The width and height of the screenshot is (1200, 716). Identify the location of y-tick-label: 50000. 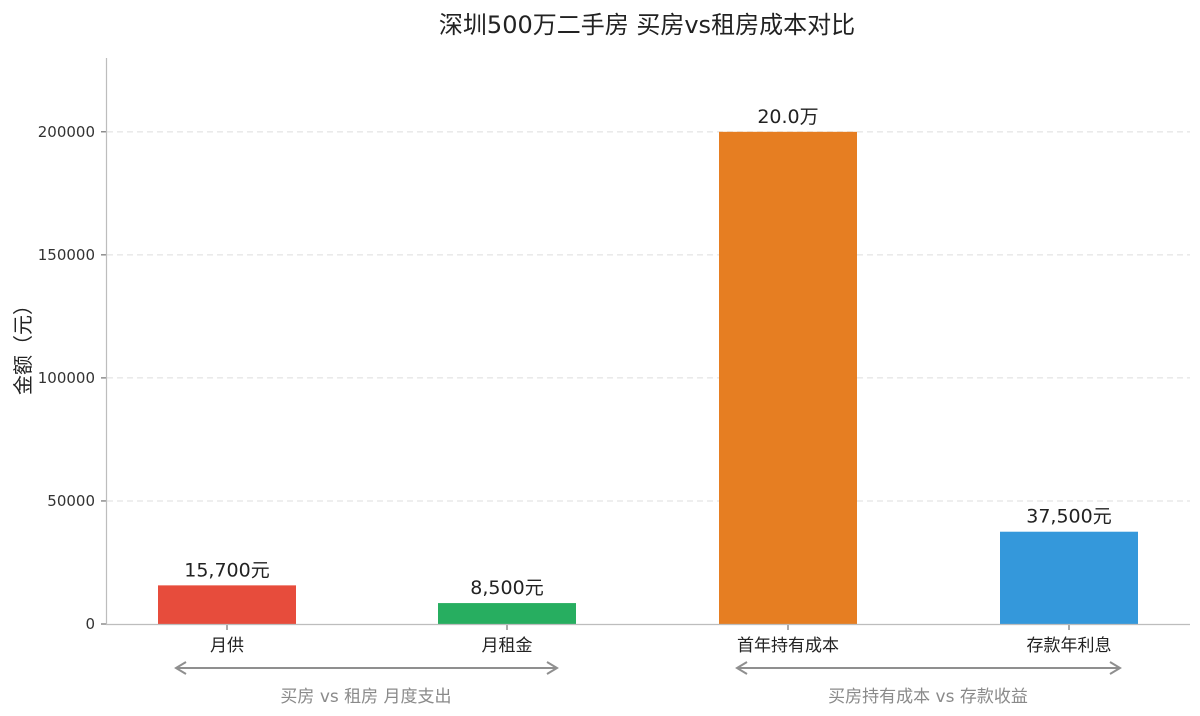
(71, 501).